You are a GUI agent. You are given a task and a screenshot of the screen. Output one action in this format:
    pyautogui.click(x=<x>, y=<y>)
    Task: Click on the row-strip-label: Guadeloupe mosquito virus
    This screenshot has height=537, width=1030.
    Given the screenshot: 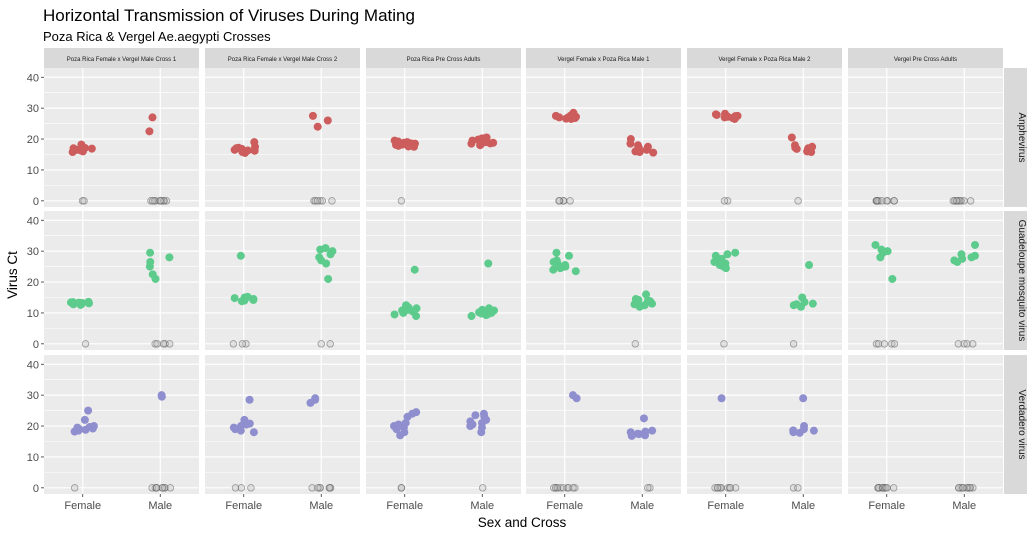 What is the action you would take?
    pyautogui.click(x=1021, y=281)
    